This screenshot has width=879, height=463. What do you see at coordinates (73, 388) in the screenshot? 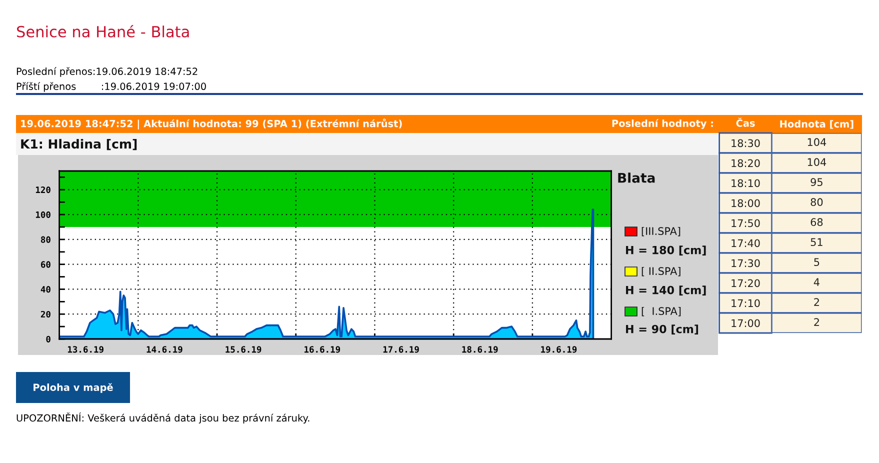
I see `text: Poloha v mapě` at bounding box center [73, 388].